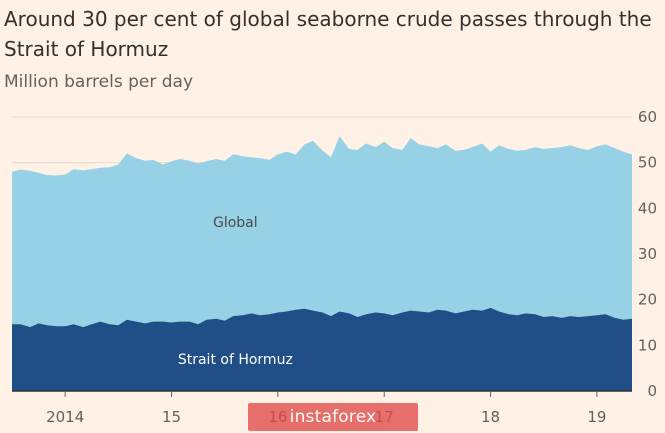 The height and width of the screenshot is (433, 665). Describe the element at coordinates (490, 417) in the screenshot. I see `x-tick-label: 18` at that location.